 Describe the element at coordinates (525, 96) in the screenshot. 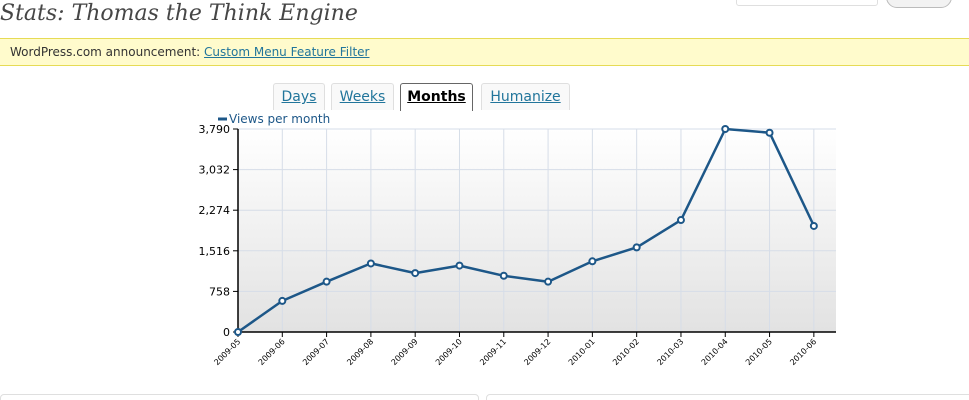

I see `tab-humanize: Humanize` at that location.